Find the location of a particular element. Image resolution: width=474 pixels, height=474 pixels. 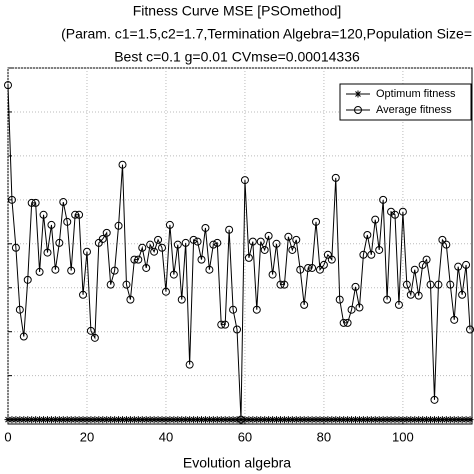

x-axis-label: Evolution algebra is located at coordinates (237, 463).